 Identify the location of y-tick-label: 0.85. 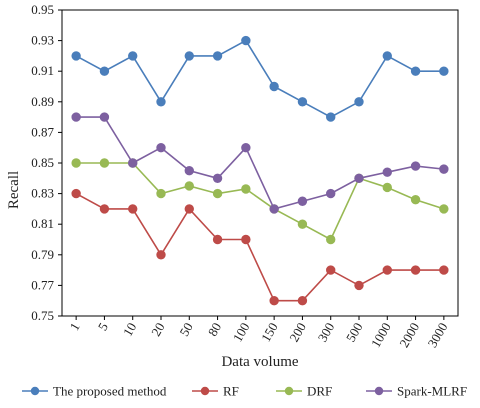
(42, 162).